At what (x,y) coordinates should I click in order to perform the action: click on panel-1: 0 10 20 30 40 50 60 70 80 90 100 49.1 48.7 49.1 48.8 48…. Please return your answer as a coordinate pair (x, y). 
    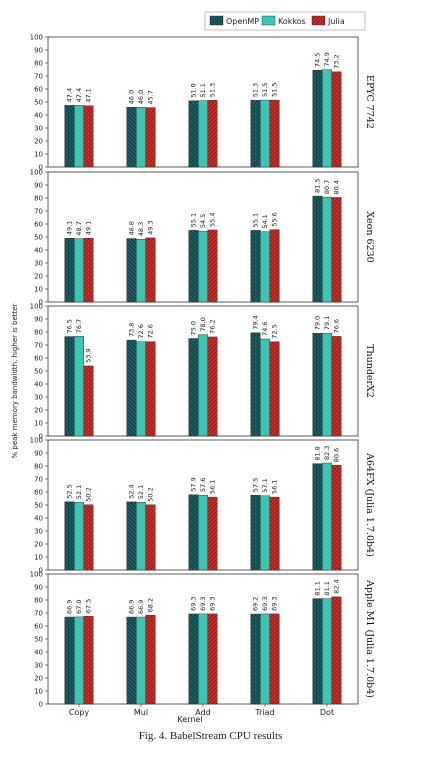
    Looking at the image, I should click on (202, 237).